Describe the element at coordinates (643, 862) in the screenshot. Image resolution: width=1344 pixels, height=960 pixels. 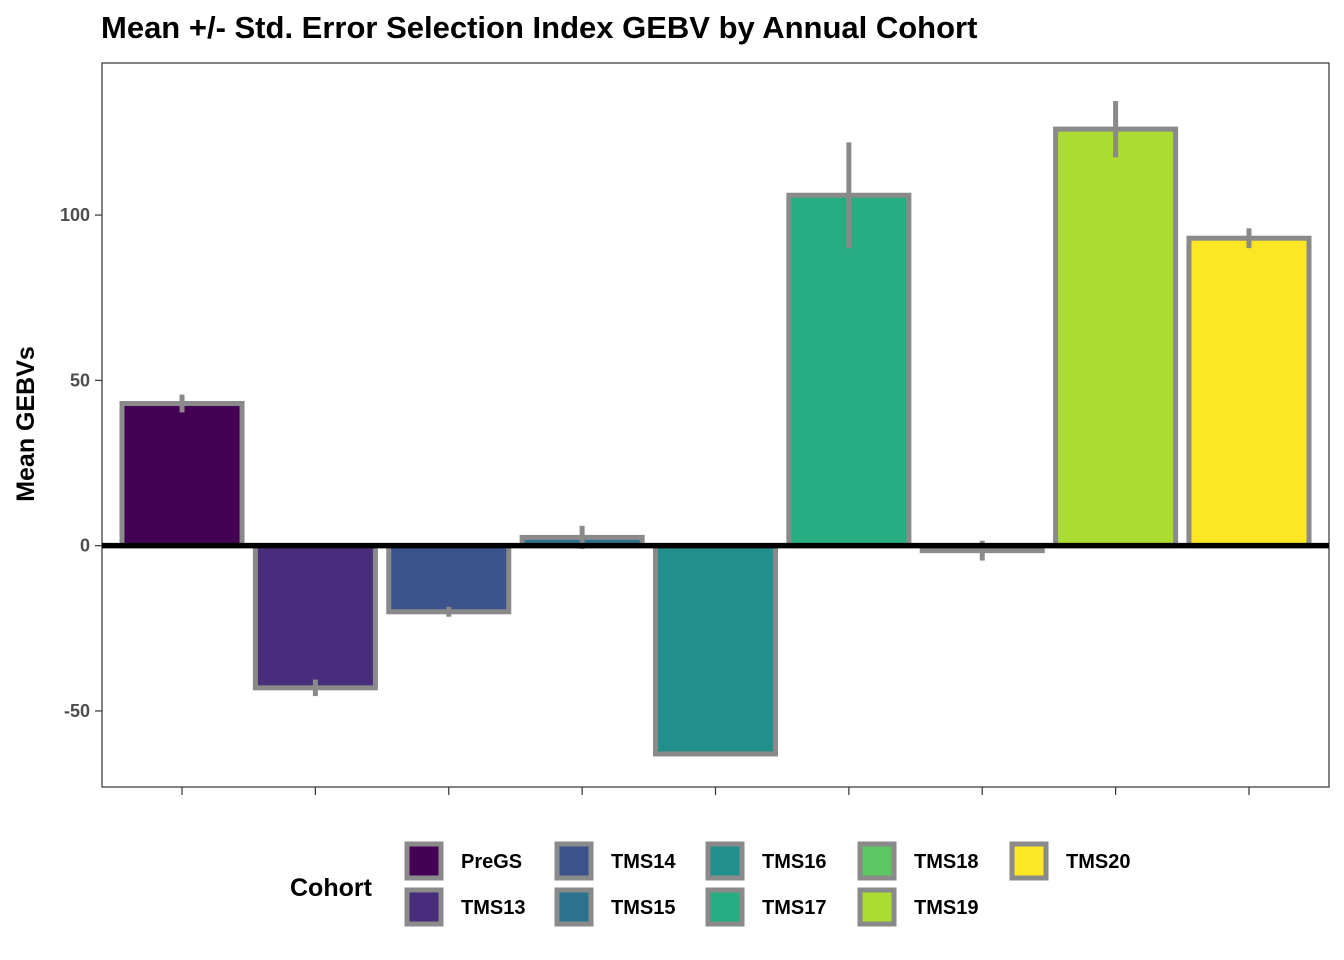
I see `legend-label-tms14: TMS14` at that location.